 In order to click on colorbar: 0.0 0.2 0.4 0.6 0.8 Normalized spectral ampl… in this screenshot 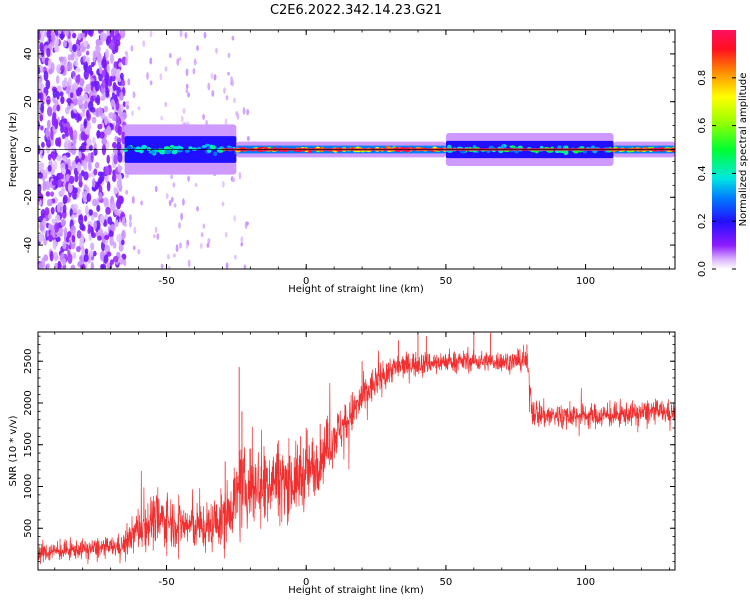, I will do `click(723, 153)`.